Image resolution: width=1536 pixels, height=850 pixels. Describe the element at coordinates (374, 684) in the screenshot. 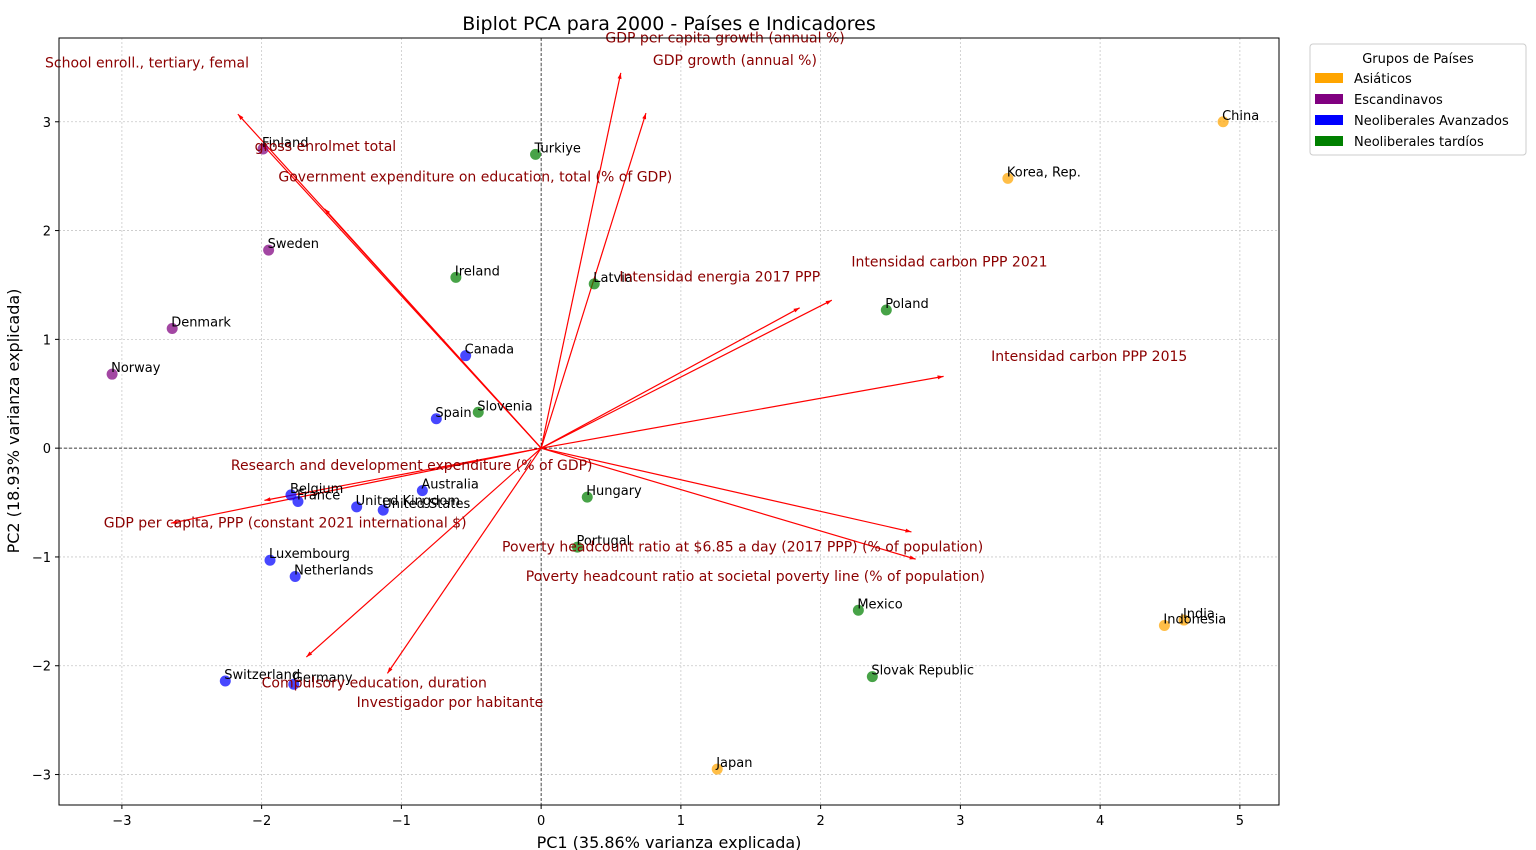

I see `vector-label-compulsory-education-duration: Compulsory education, duration` at that location.